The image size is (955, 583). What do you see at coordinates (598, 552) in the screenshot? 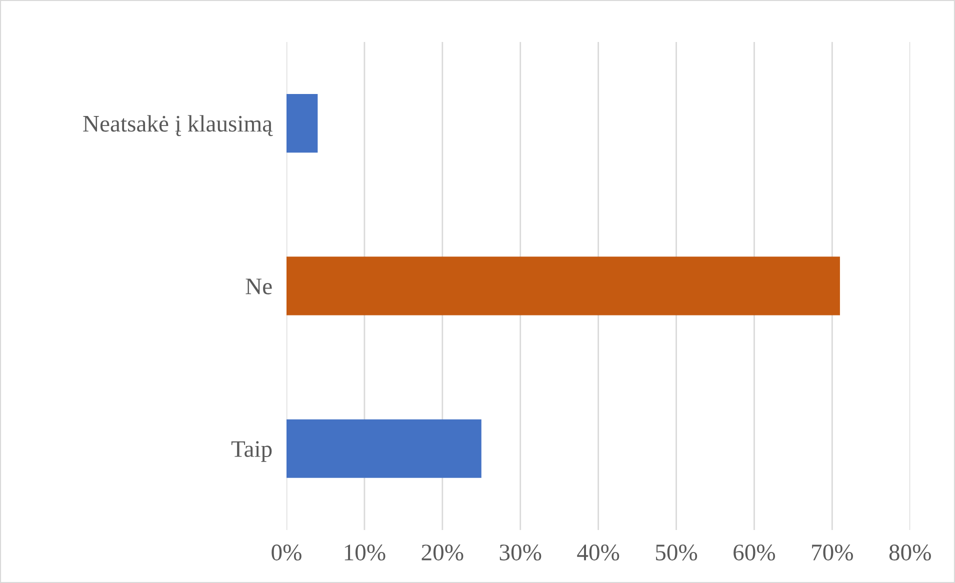
I see `x-tick-label: 40%` at bounding box center [598, 552].